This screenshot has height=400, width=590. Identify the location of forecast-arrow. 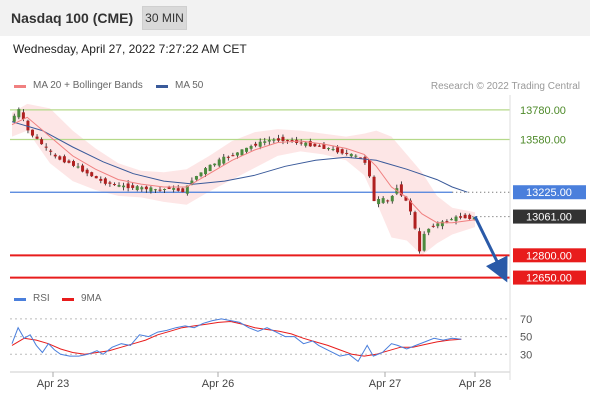
(490, 249).